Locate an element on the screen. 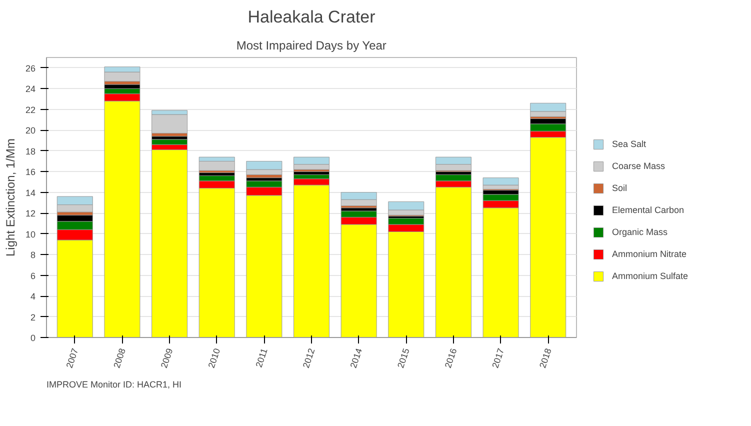 The height and width of the screenshot is (426, 751). legend-label: Organic Mass is located at coordinates (640, 232).